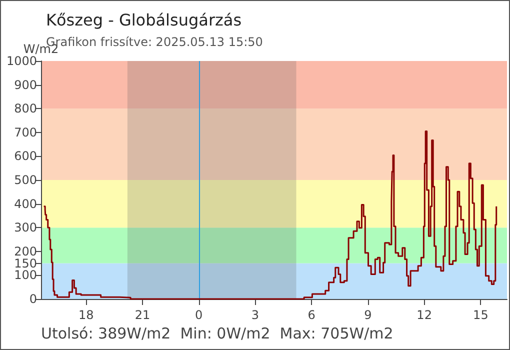 The height and width of the screenshot is (350, 510). What do you see at coordinates (25, 263) in the screenshot?
I see `y-tick-label: 150` at bounding box center [25, 263].